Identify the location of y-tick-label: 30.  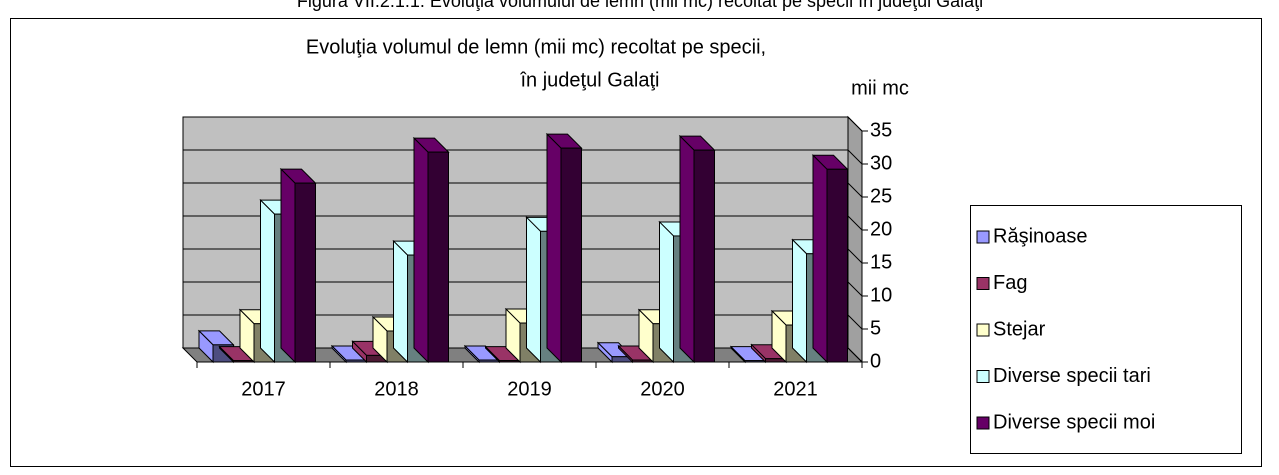
(881, 163).